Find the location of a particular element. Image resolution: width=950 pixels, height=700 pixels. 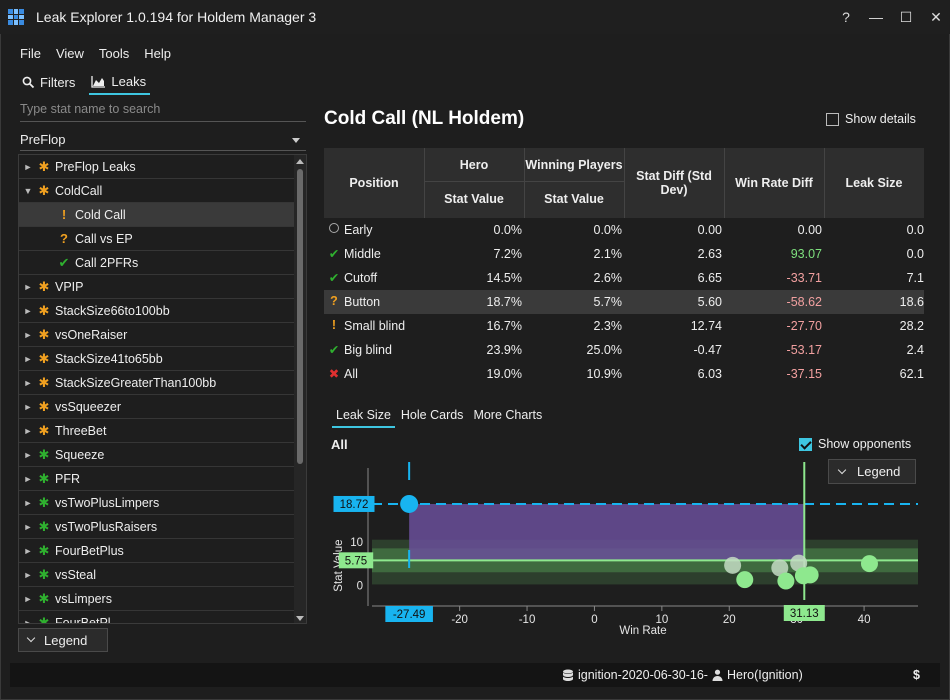

tree-item: ► ✱ vsTwoPlusLimpers is located at coordinates (162, 503).